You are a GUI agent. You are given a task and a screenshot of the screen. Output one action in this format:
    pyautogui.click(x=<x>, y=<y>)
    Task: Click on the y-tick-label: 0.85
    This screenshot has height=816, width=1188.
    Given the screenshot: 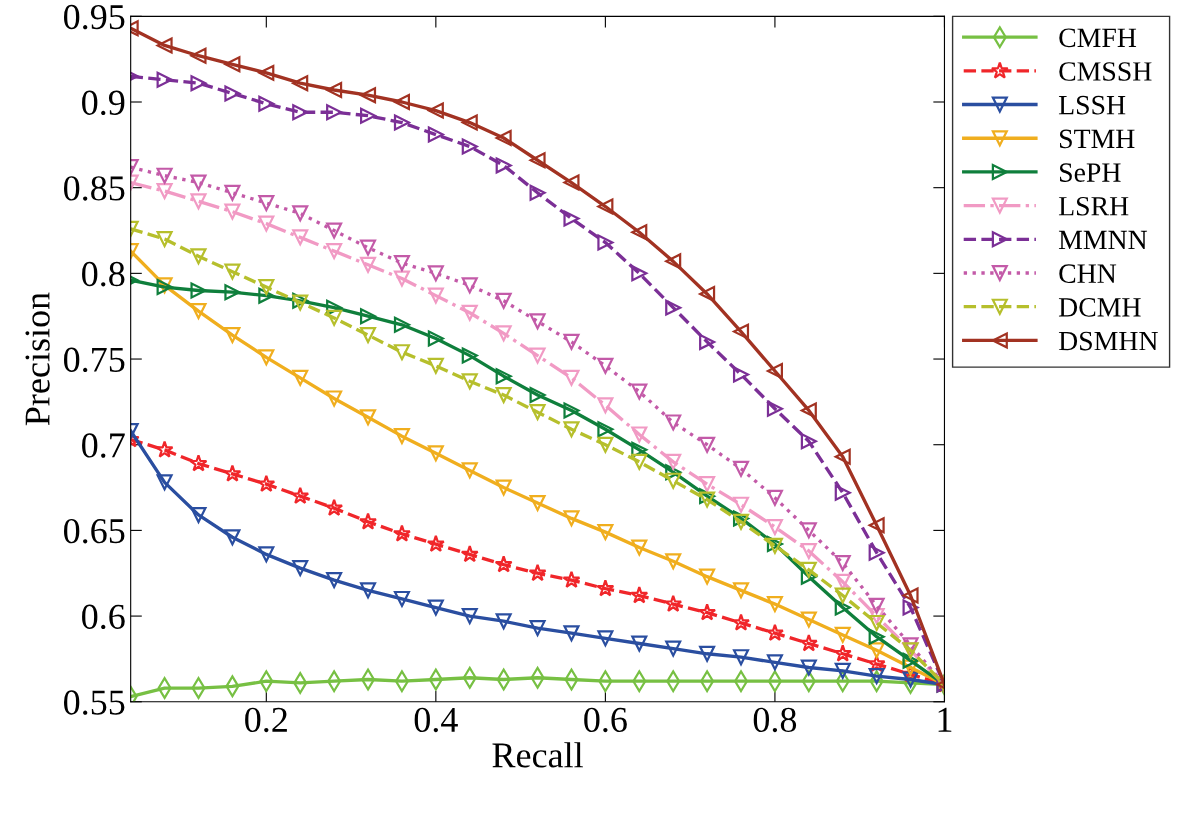 What is the action you would take?
    pyautogui.click(x=94, y=188)
    